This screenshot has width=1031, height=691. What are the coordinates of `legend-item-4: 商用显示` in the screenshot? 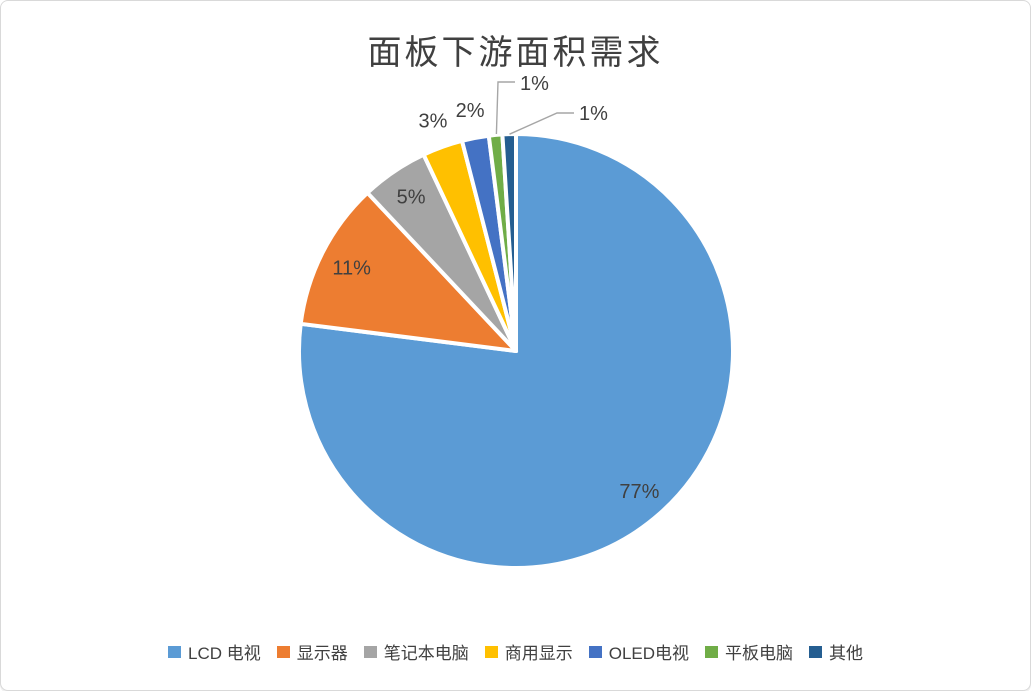 It's located at (528, 651).